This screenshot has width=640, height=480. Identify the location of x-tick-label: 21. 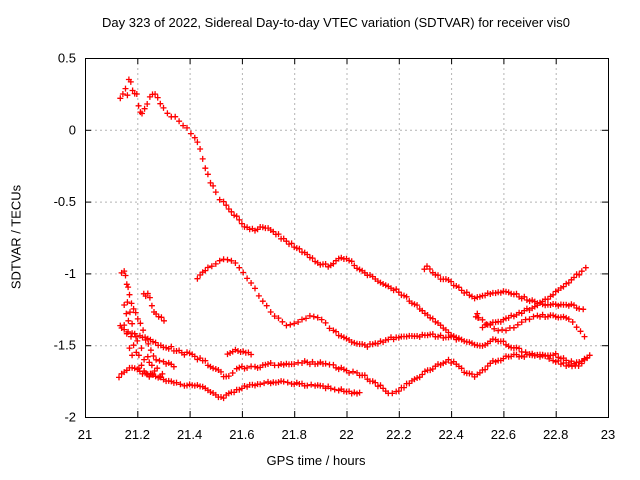
(85, 434).